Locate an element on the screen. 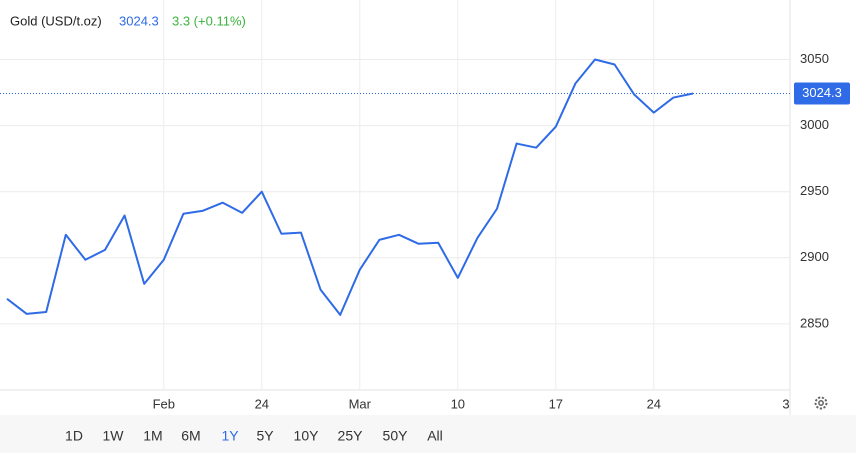 This screenshot has width=856, height=453. x-tick-label: Mar is located at coordinates (360, 403).